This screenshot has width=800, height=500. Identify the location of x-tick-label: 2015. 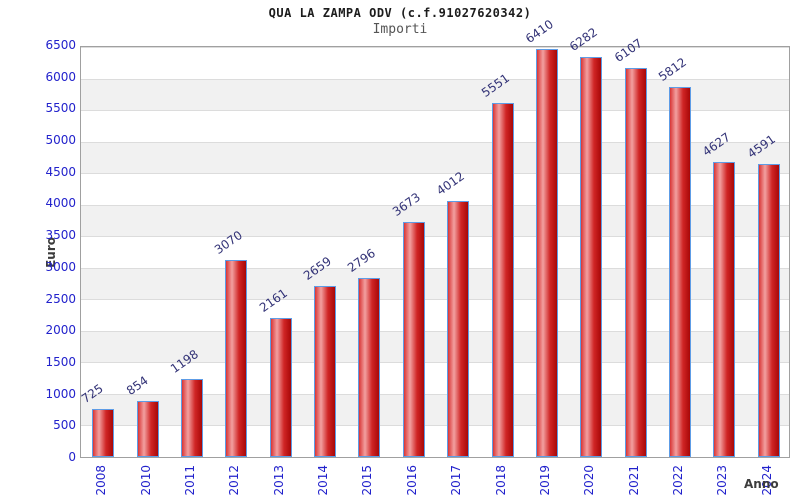
(367, 480).